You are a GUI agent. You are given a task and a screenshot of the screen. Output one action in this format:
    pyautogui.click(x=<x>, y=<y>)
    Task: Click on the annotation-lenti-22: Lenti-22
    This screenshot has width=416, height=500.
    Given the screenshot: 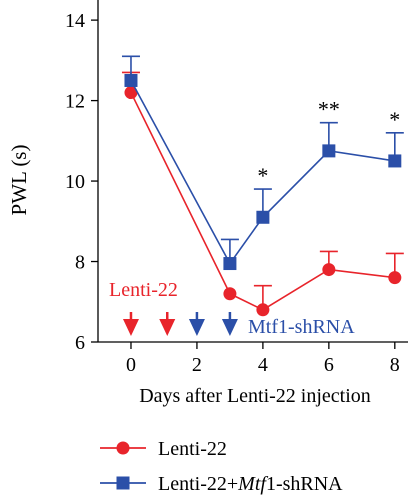 What is the action you would take?
    pyautogui.click(x=143, y=290)
    